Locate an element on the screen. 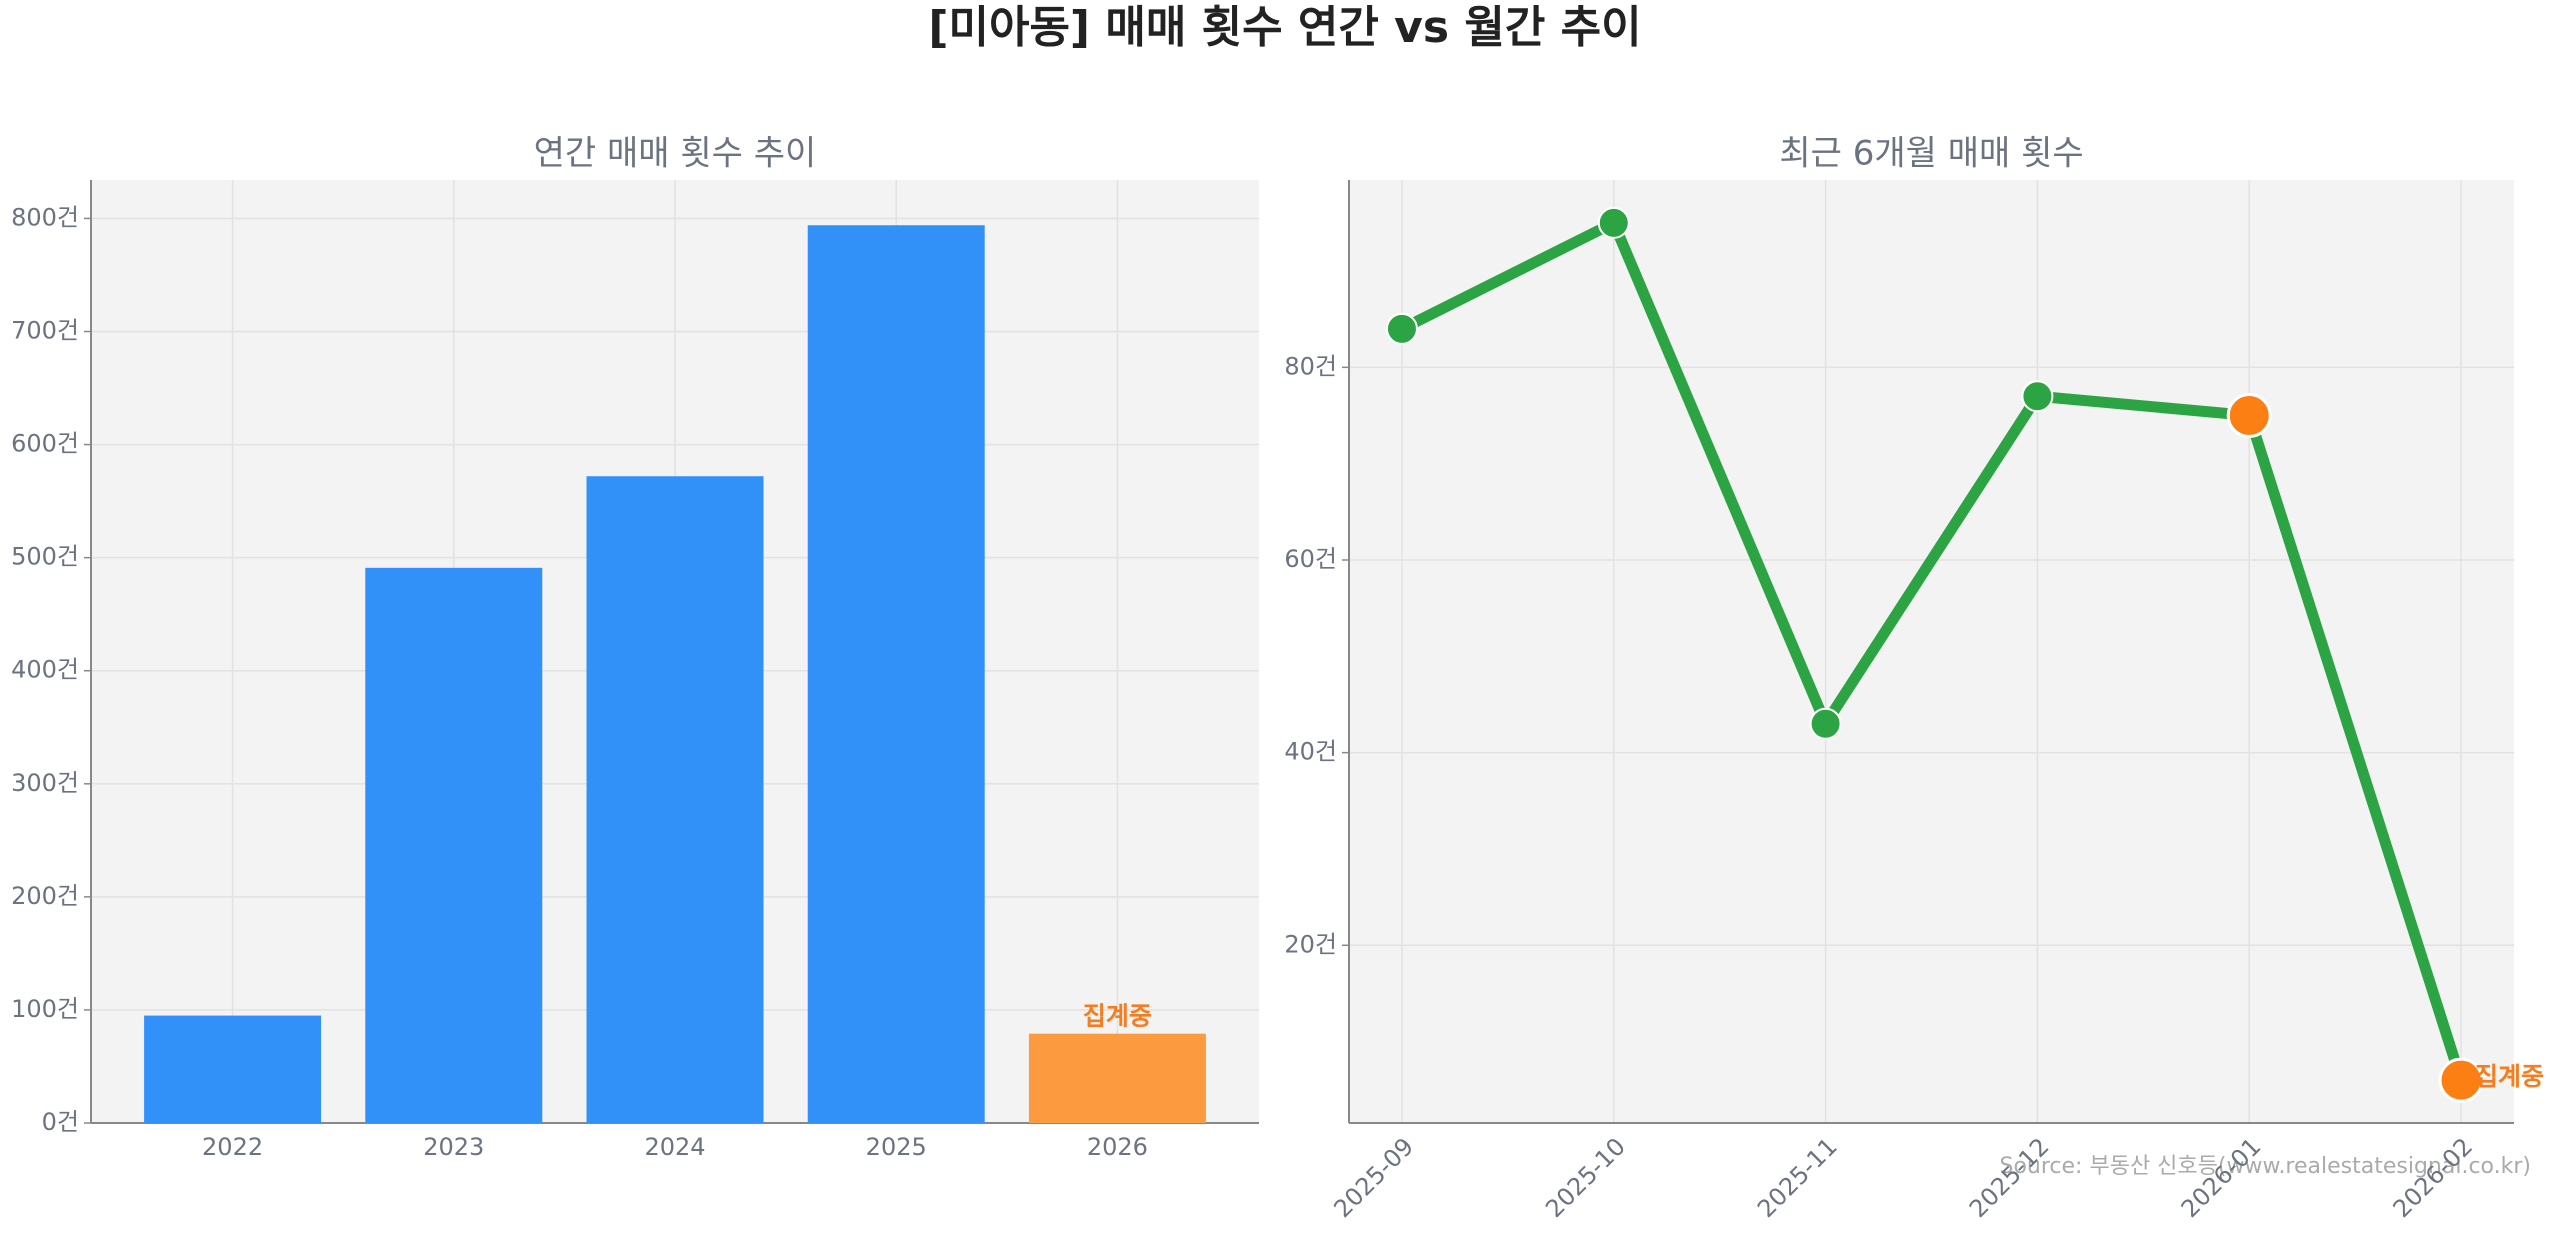 Image resolution: width=2560 pixels, height=1235 pixels. y-tick-label: 40건 is located at coordinates (1310, 752).